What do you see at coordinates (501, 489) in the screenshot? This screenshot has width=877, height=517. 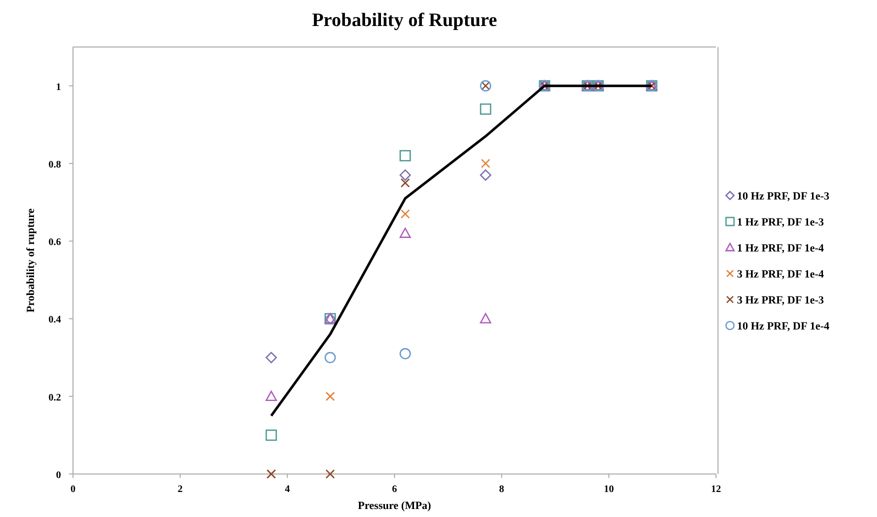 I see `x-tick-label: 8` at bounding box center [501, 489].